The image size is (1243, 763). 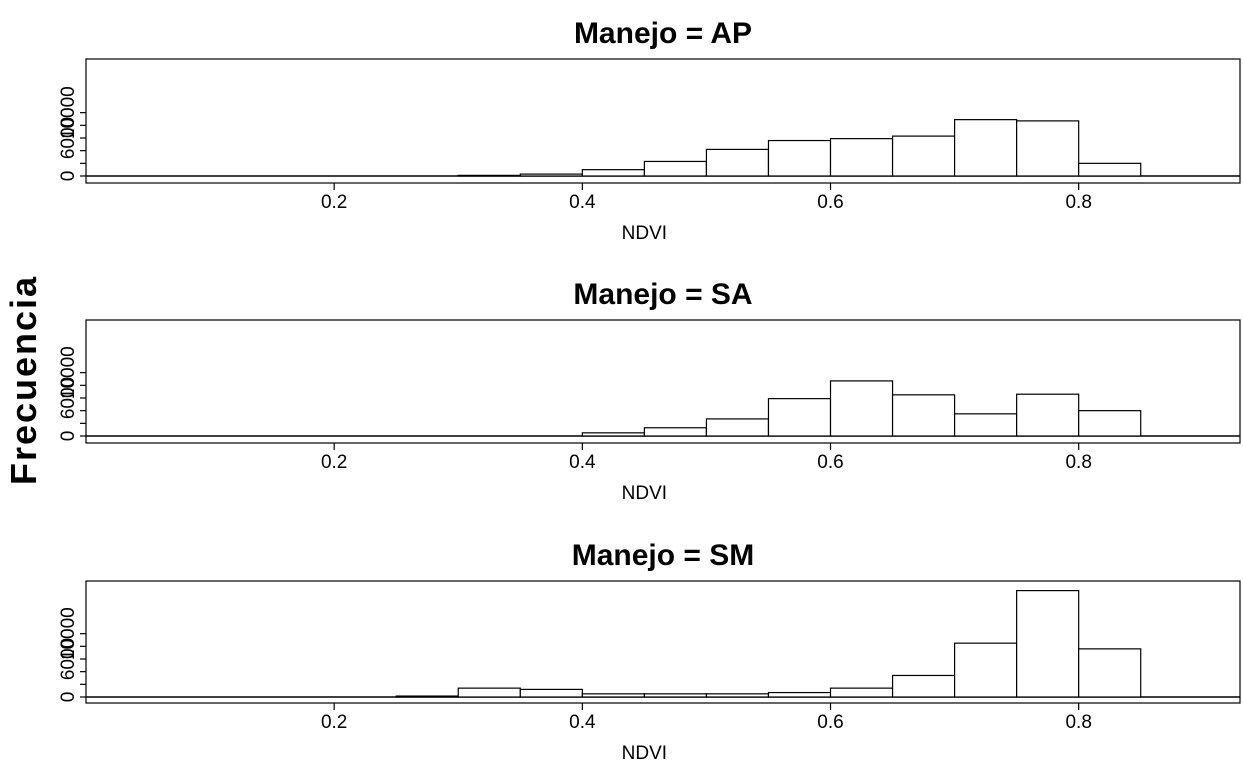 I want to click on panel-title: Manejo = SM, so click(x=663, y=555).